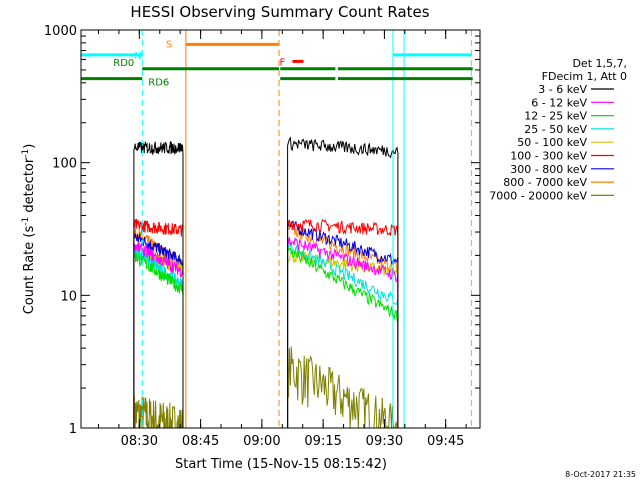  Describe the element at coordinates (29, 146) in the screenshot. I see `y-label-part: )` at that location.